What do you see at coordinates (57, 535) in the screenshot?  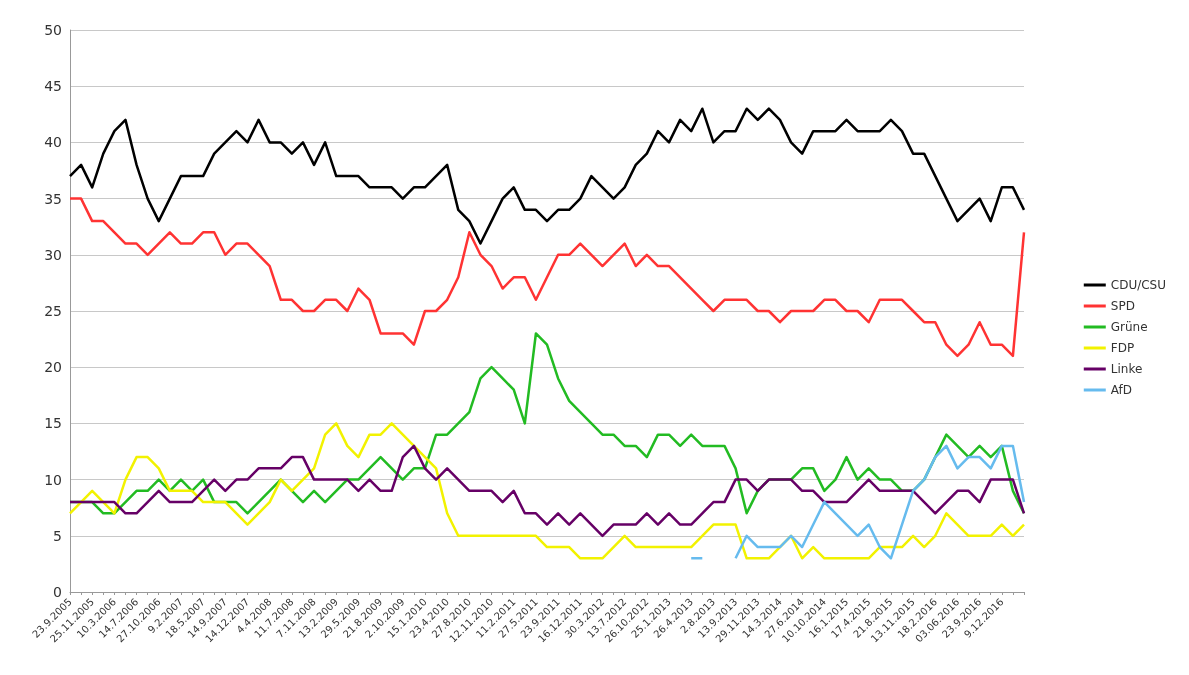 I see `y-tick-label: 5` at bounding box center [57, 535].